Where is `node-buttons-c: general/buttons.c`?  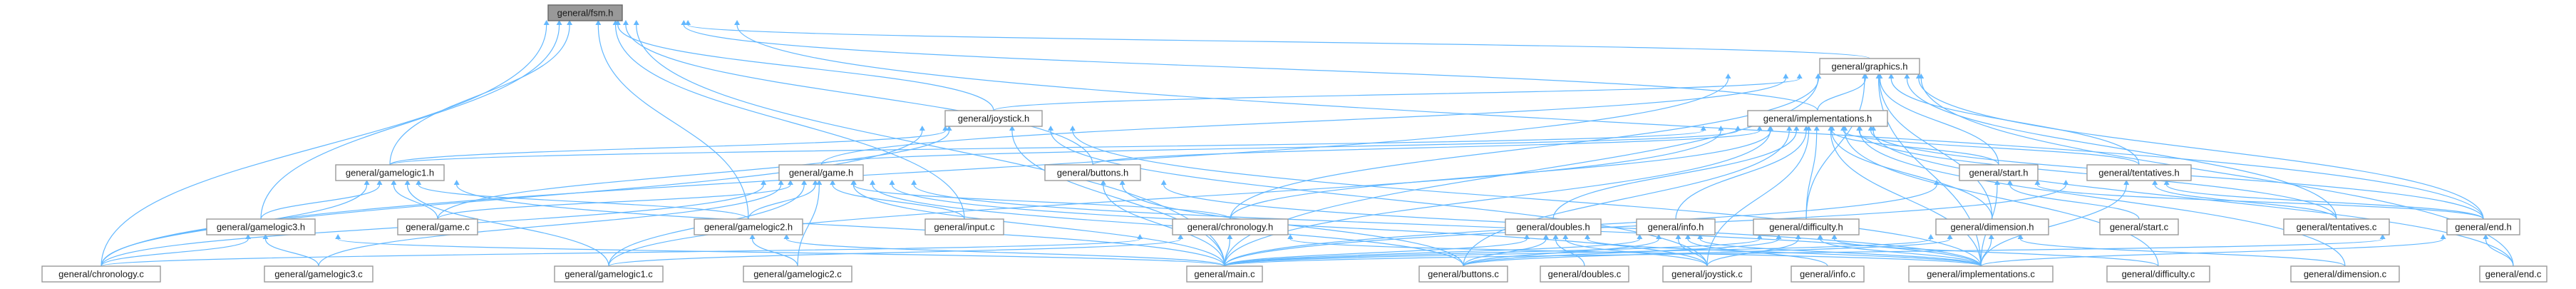
node-buttons-c: general/buttons.c is located at coordinates (1463, 274).